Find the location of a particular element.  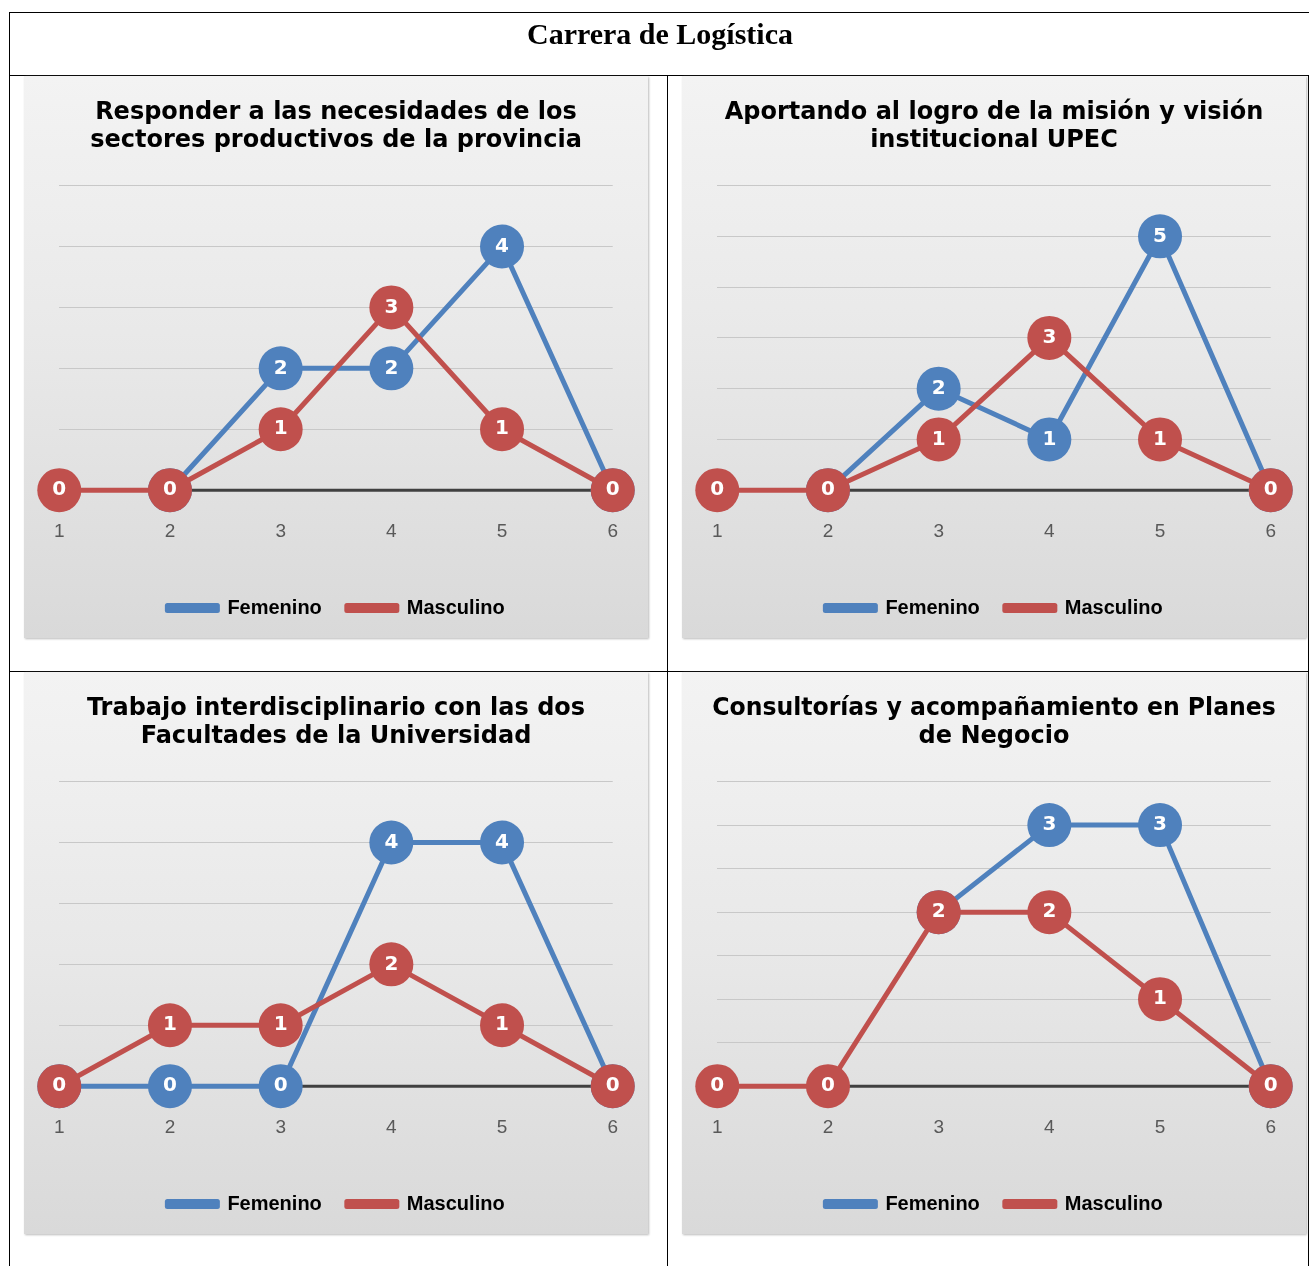

data-label: 5 is located at coordinates (1160, 234).